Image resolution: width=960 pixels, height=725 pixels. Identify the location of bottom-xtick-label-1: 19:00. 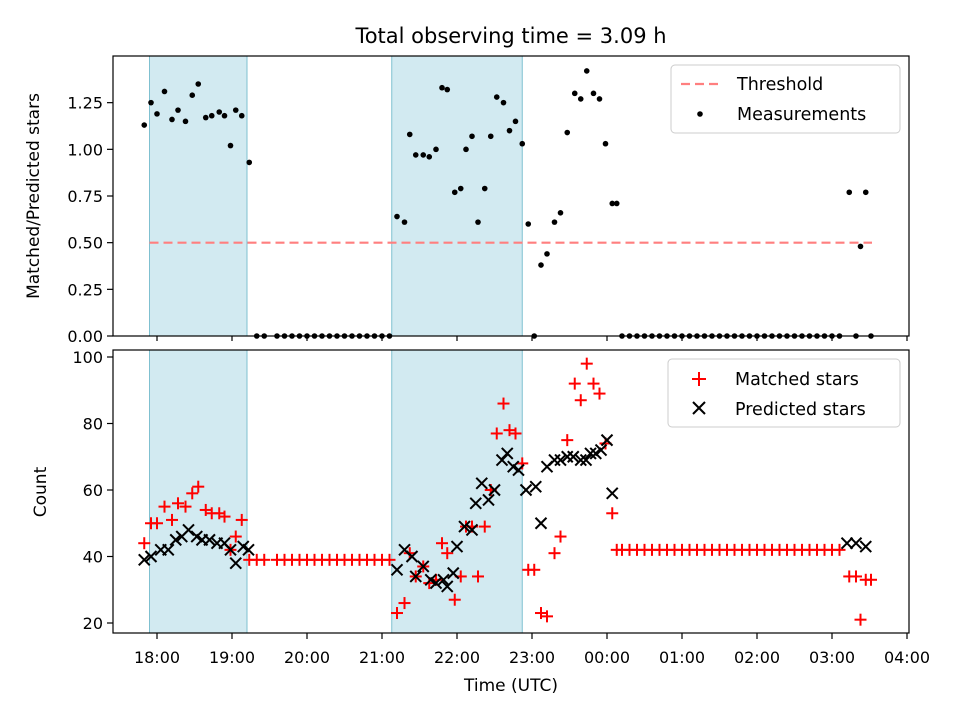
(232, 657).